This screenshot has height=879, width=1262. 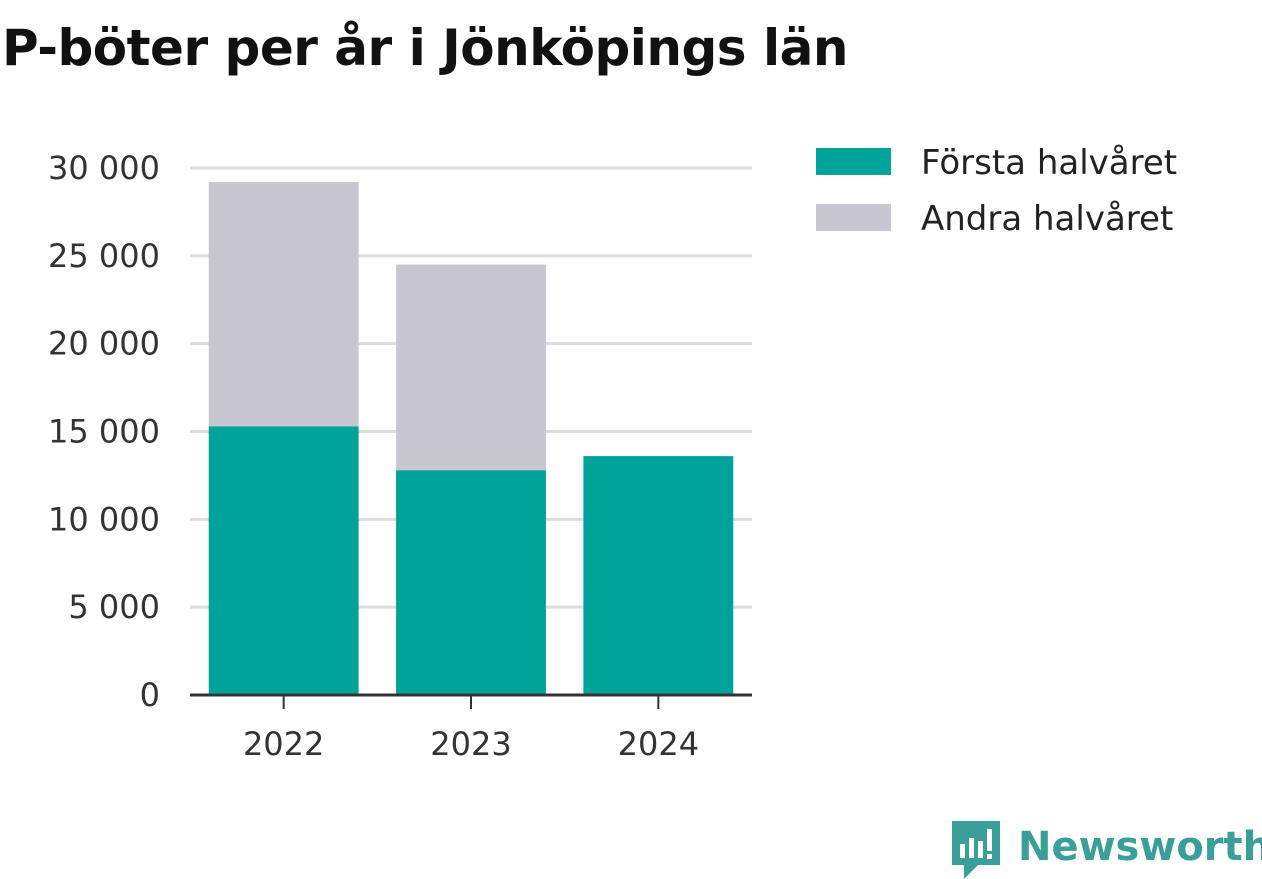 I want to click on legend-label: Första halvåret, so click(x=1049, y=163).